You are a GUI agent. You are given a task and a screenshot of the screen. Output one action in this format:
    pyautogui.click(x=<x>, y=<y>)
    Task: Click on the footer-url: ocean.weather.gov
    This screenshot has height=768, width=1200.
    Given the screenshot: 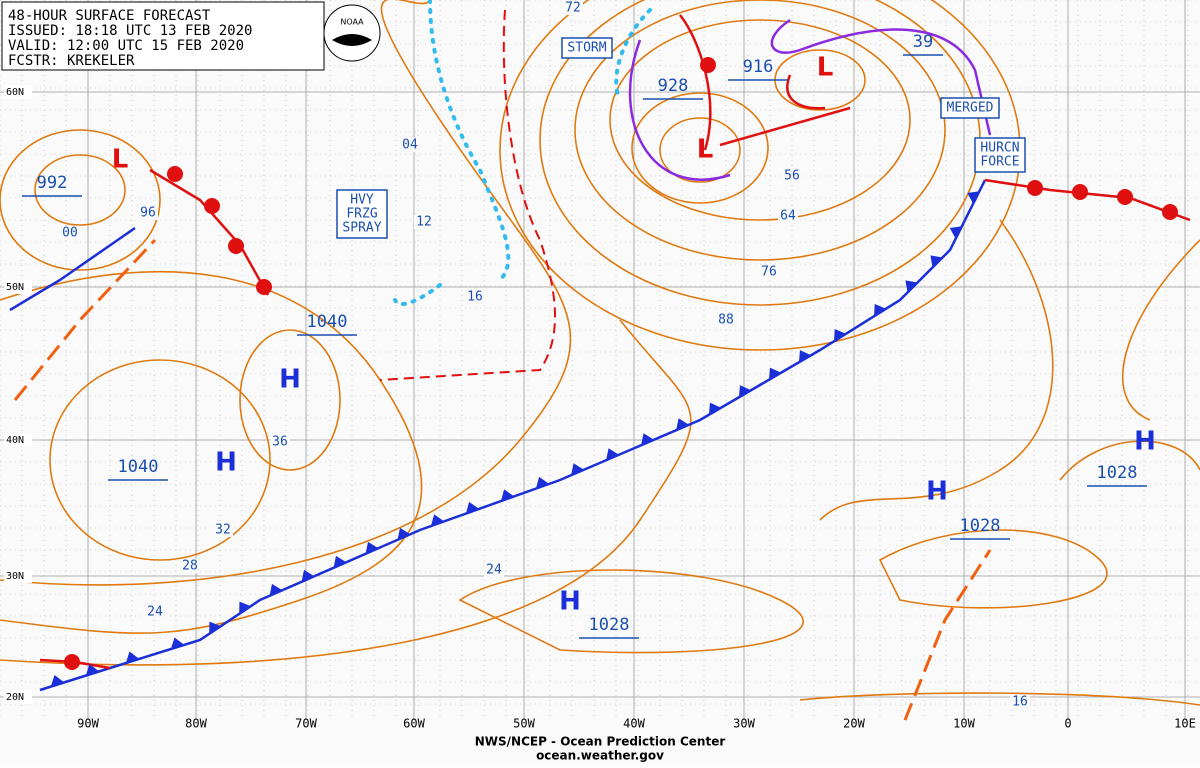 What is the action you would take?
    pyautogui.click(x=600, y=756)
    